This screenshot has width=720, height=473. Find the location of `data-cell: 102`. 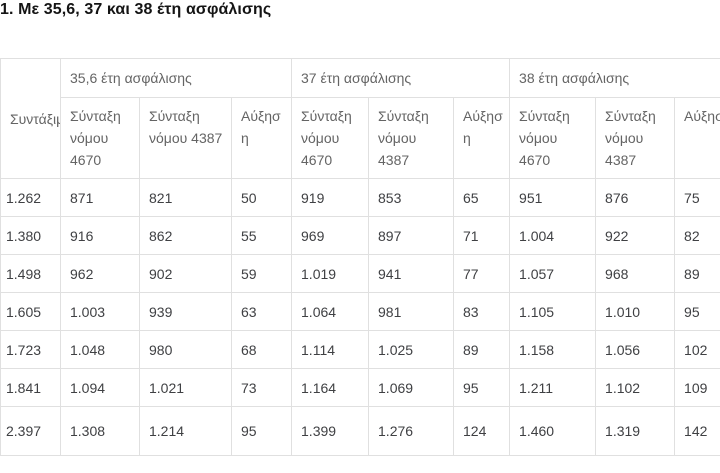

data-cell: 102 is located at coordinates (697, 349).